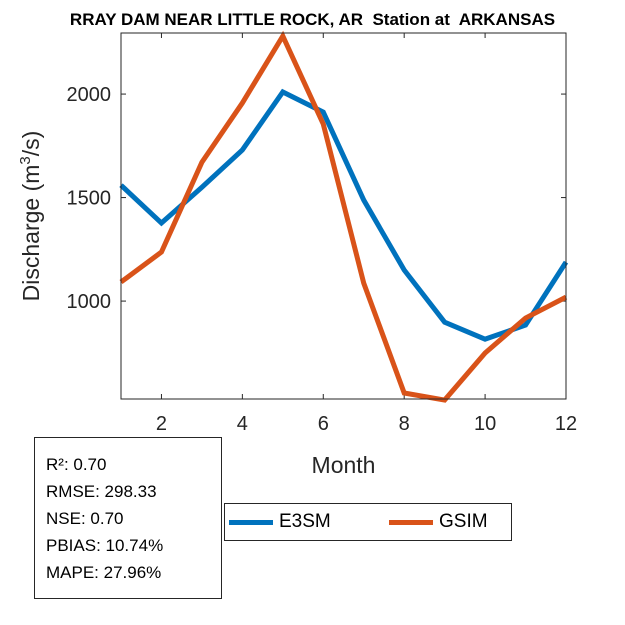 This screenshot has width=625, height=625. What do you see at coordinates (85, 518) in the screenshot?
I see `stat-nse: NSE: 0.70` at bounding box center [85, 518].